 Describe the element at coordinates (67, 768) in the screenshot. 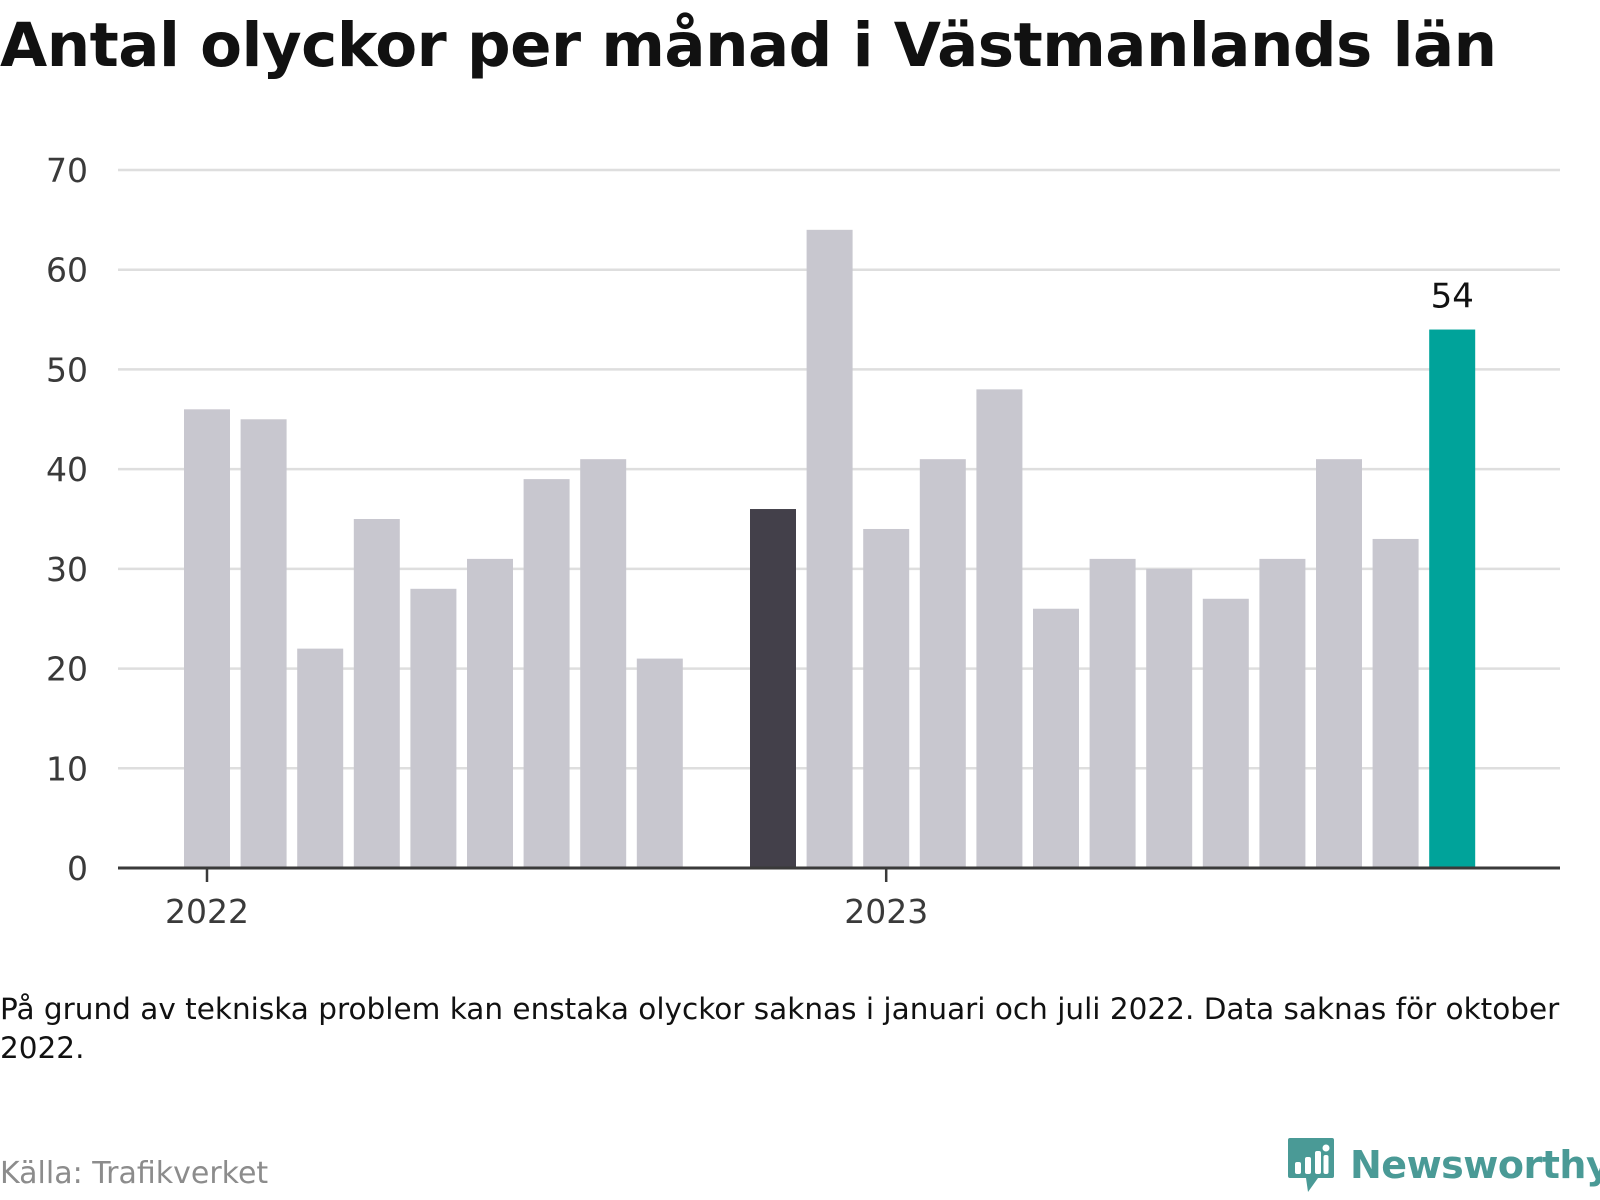

I see `y-tick-label: 10` at that location.